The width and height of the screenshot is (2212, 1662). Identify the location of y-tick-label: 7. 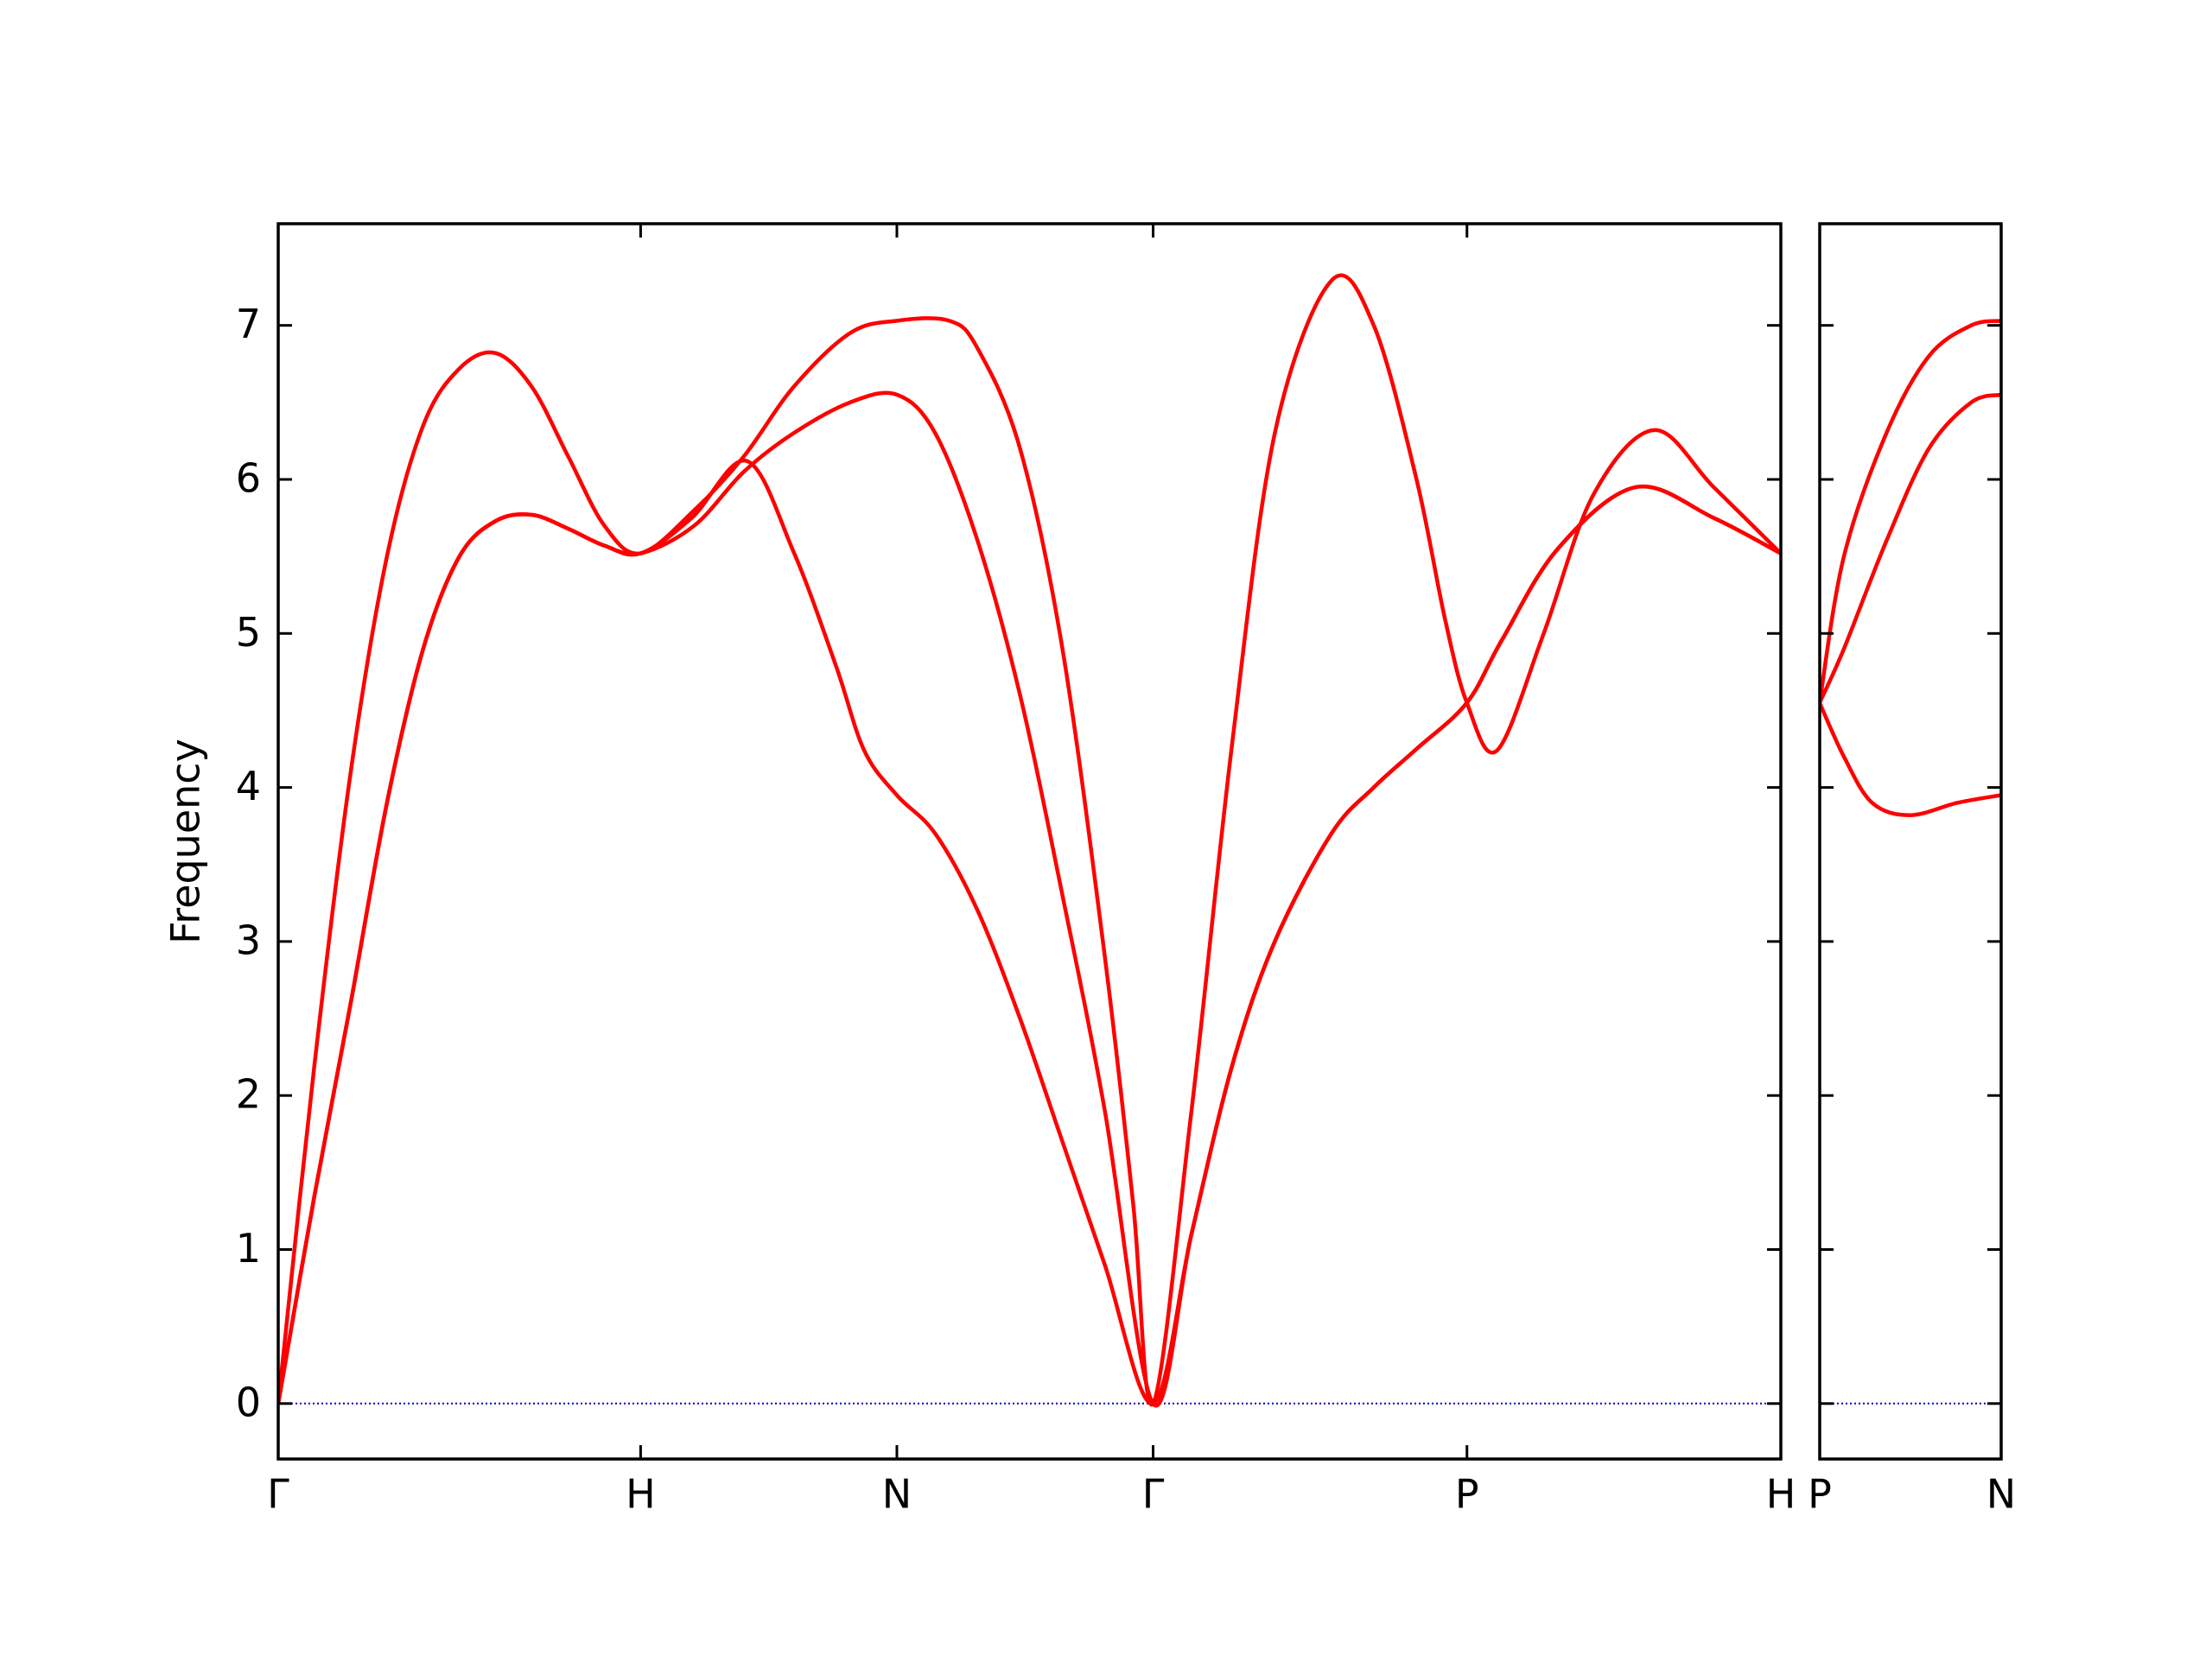
(248, 324).